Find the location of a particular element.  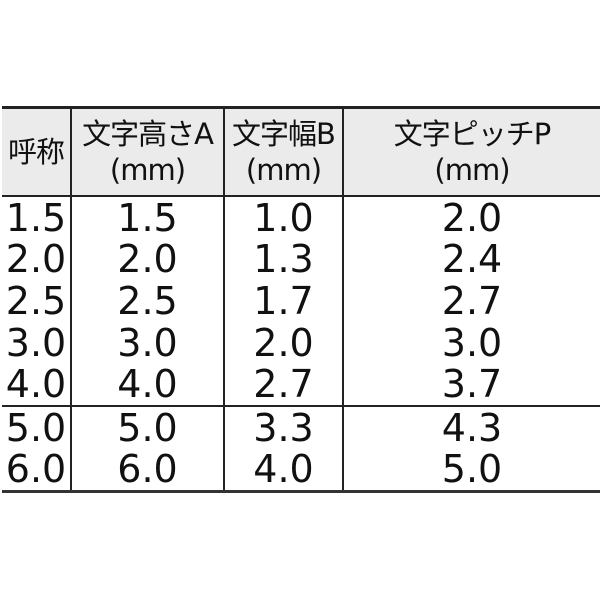

table-cell: 3.3 is located at coordinates (283, 427).